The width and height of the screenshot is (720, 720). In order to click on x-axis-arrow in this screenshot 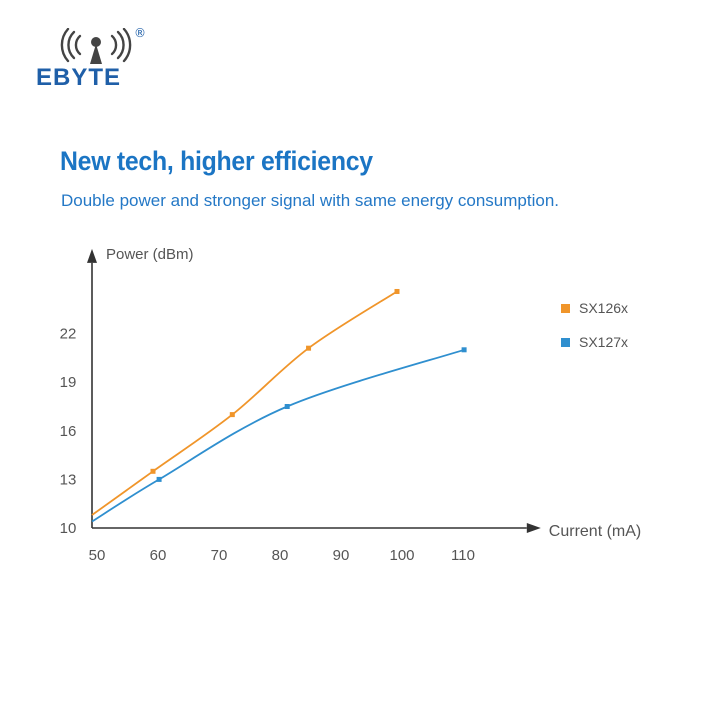, I will do `click(533, 528)`.